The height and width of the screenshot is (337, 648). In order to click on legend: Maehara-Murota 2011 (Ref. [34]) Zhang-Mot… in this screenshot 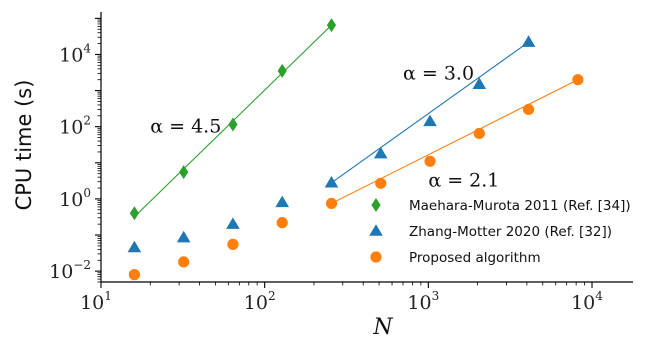, I will do `click(500, 232)`.